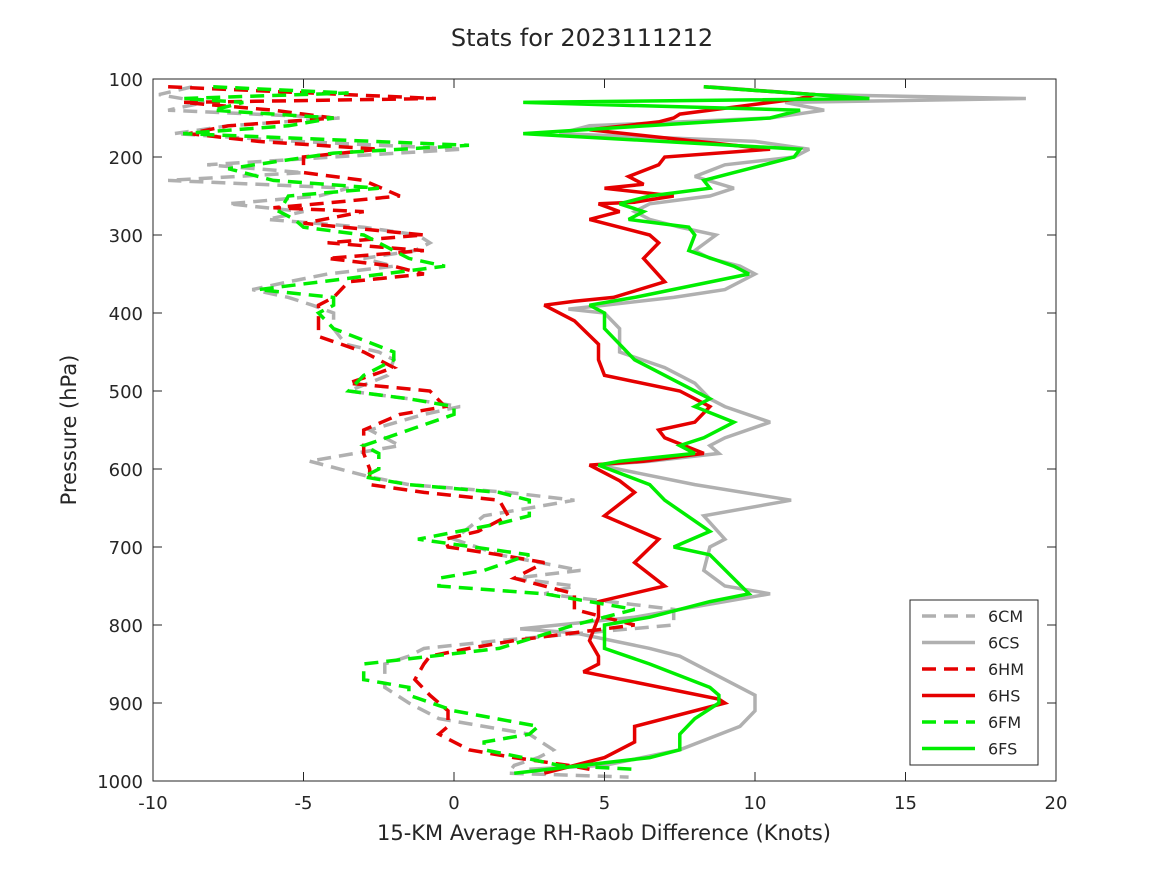  I want to click on y-tick-label: 900, so click(126, 704).